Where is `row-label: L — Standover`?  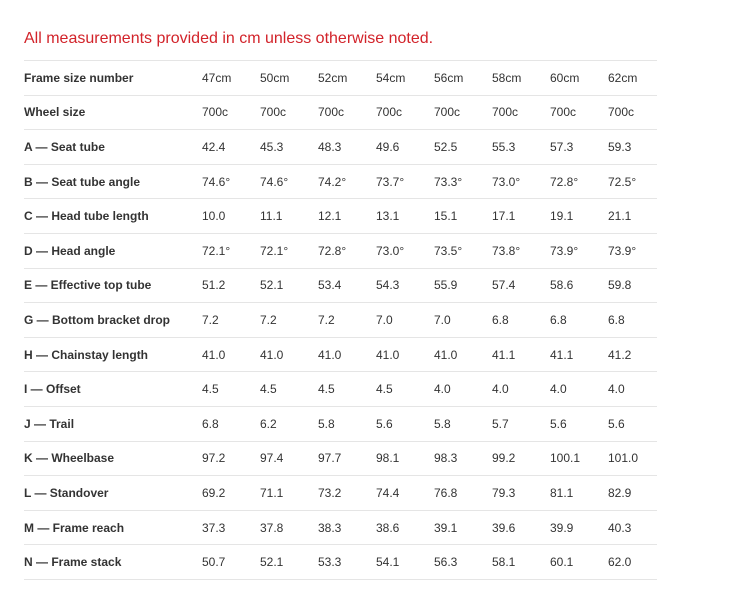 row-label: L — Standover is located at coordinates (113, 493).